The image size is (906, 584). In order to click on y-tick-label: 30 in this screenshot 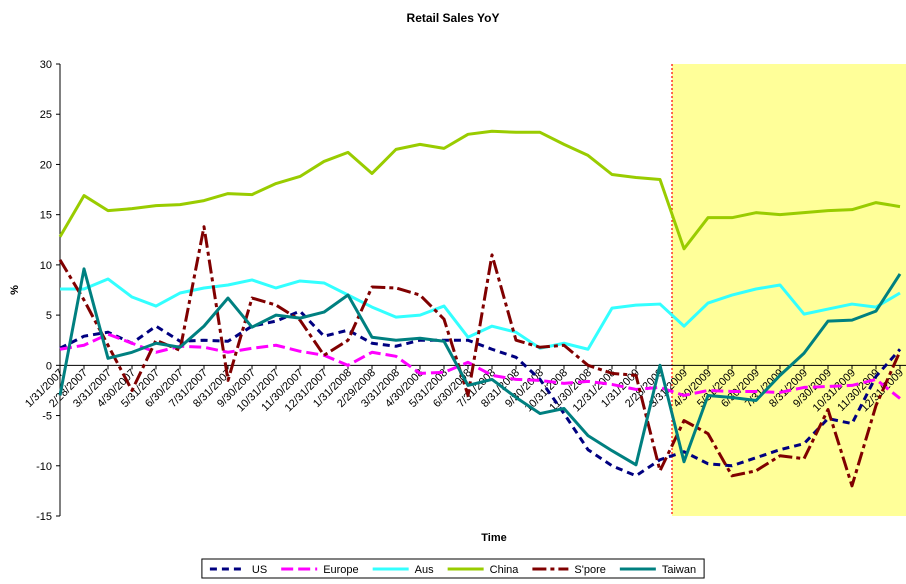, I will do `click(46, 65)`.